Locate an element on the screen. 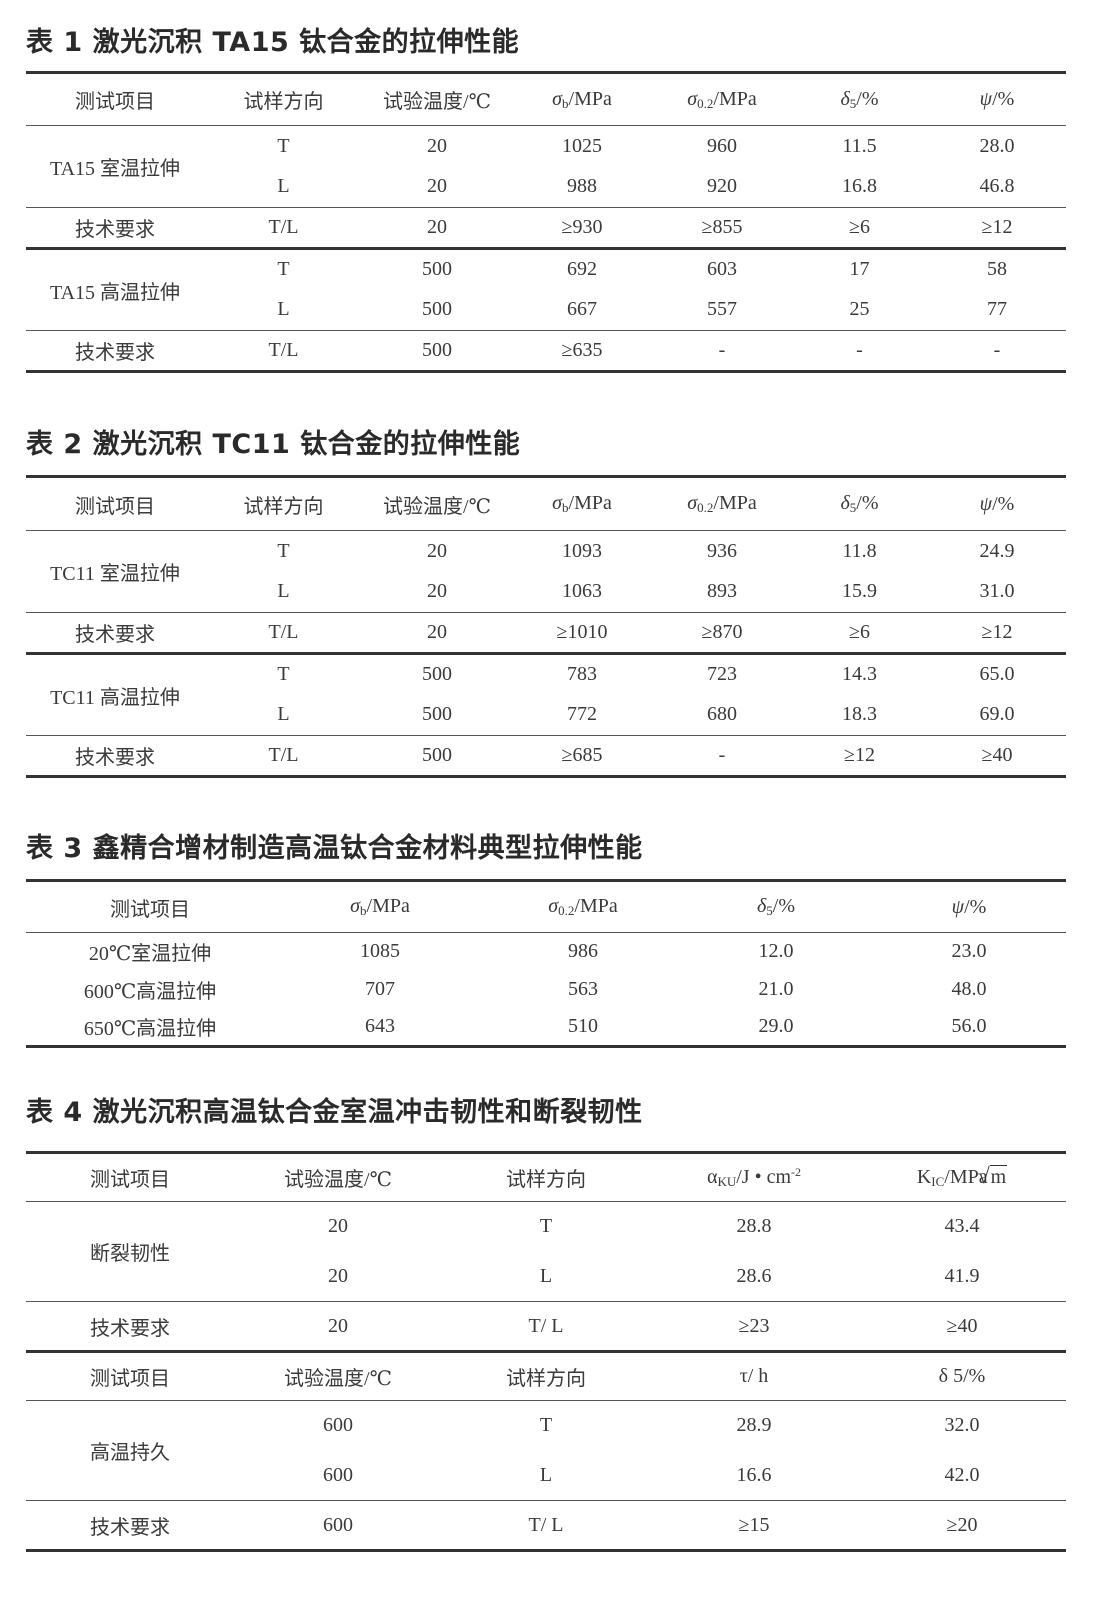  table-cell: 28.9 is located at coordinates (754, 1425).